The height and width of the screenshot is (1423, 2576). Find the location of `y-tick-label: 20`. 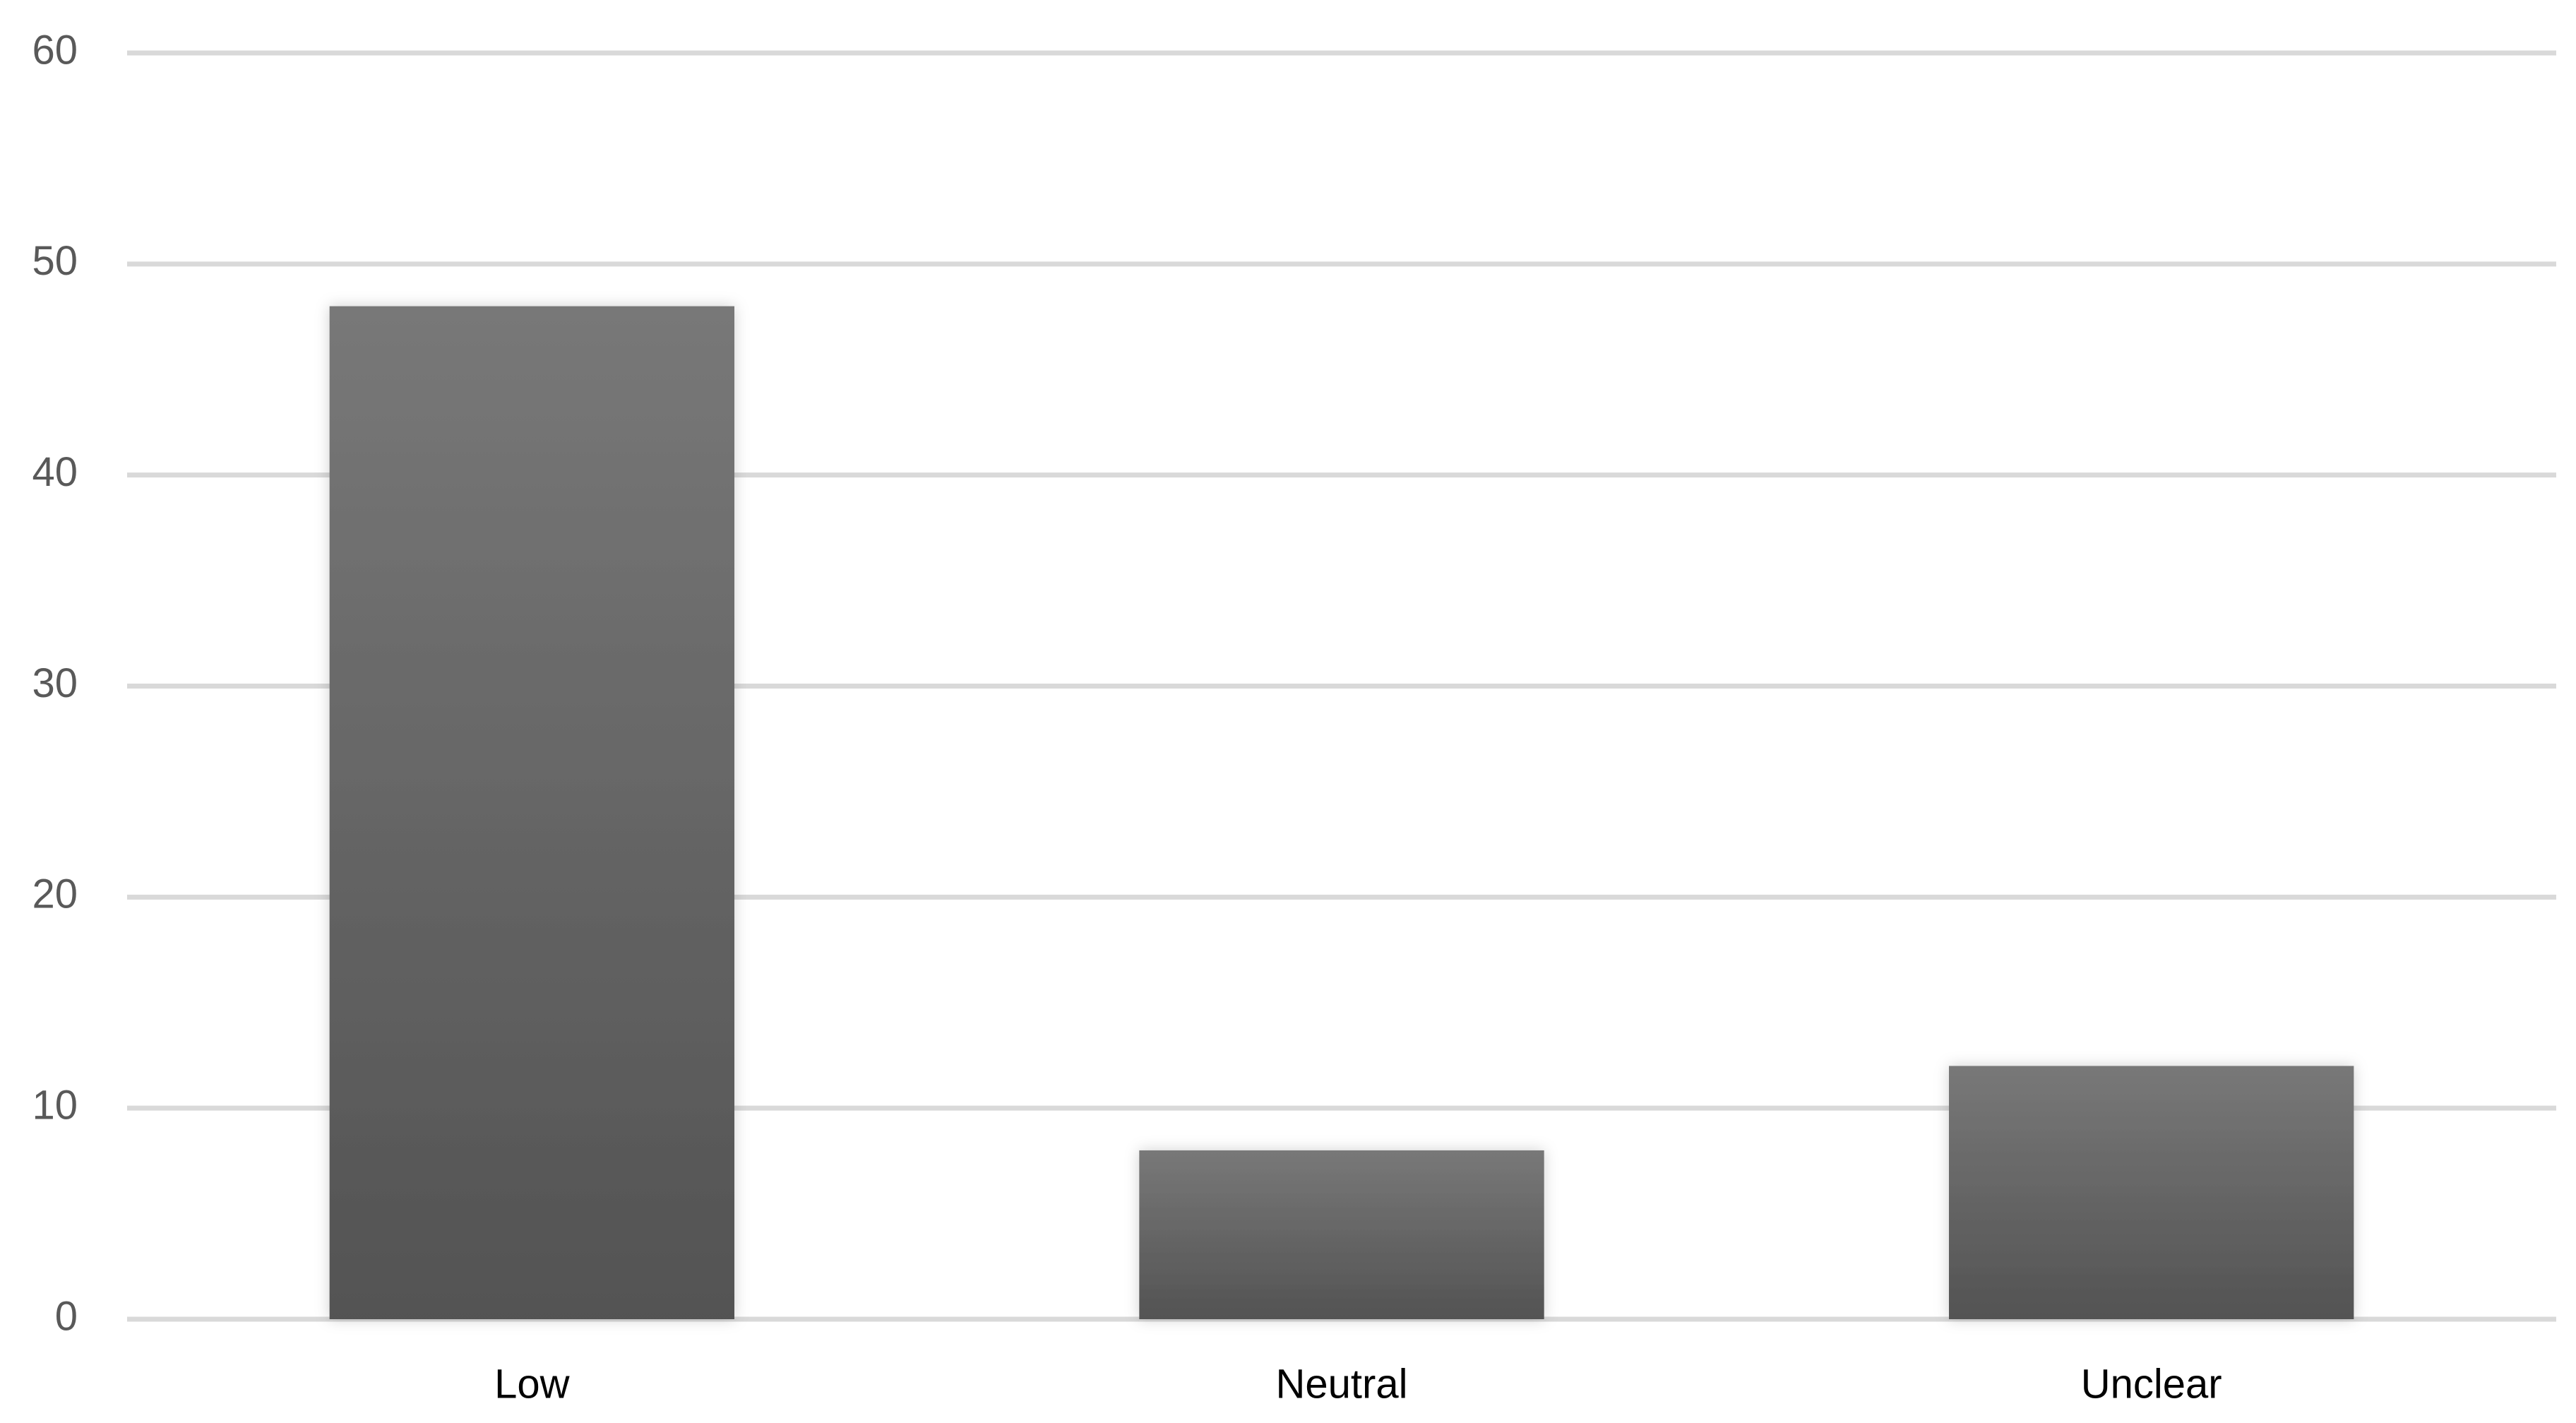

y-tick-label: 20 is located at coordinates (55, 894).